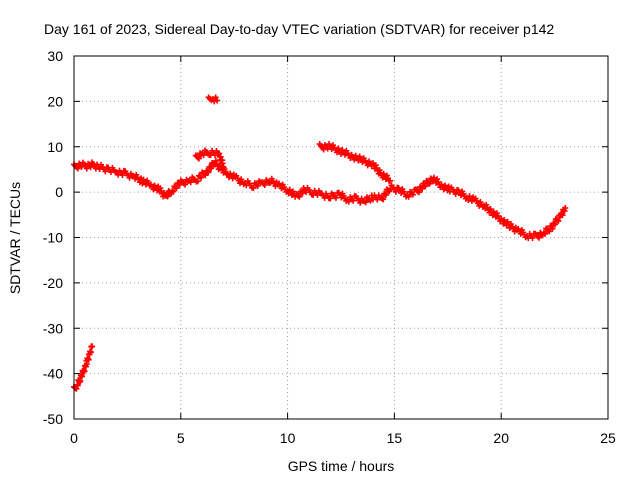 The image size is (640, 480). What do you see at coordinates (320, 199) in the screenshot?
I see `series-main-arc` at bounding box center [320, 199].